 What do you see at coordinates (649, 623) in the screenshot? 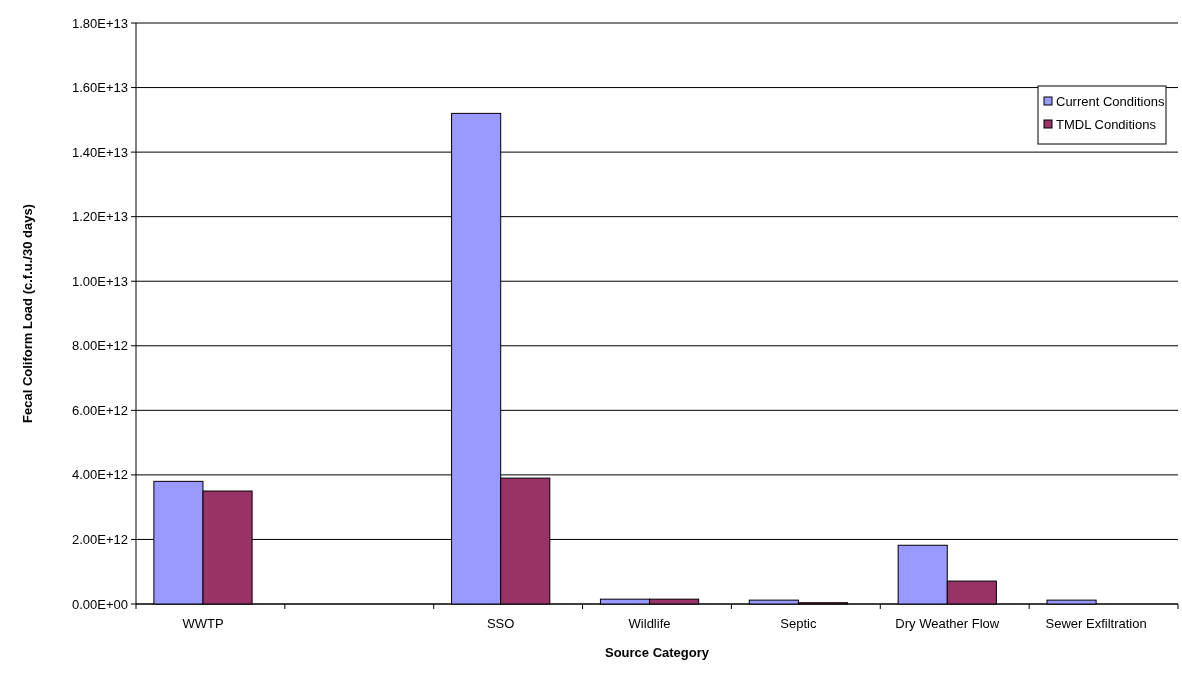
I see `x-tick-label: Wildlife` at bounding box center [649, 623].